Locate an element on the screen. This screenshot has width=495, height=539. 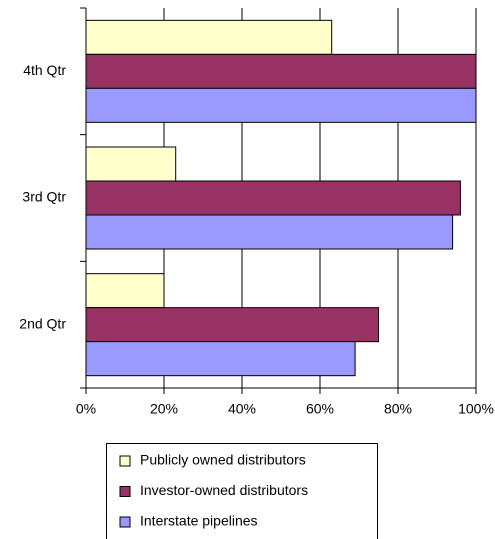
legend-label: Investor-owned distributors is located at coordinates (224, 490).